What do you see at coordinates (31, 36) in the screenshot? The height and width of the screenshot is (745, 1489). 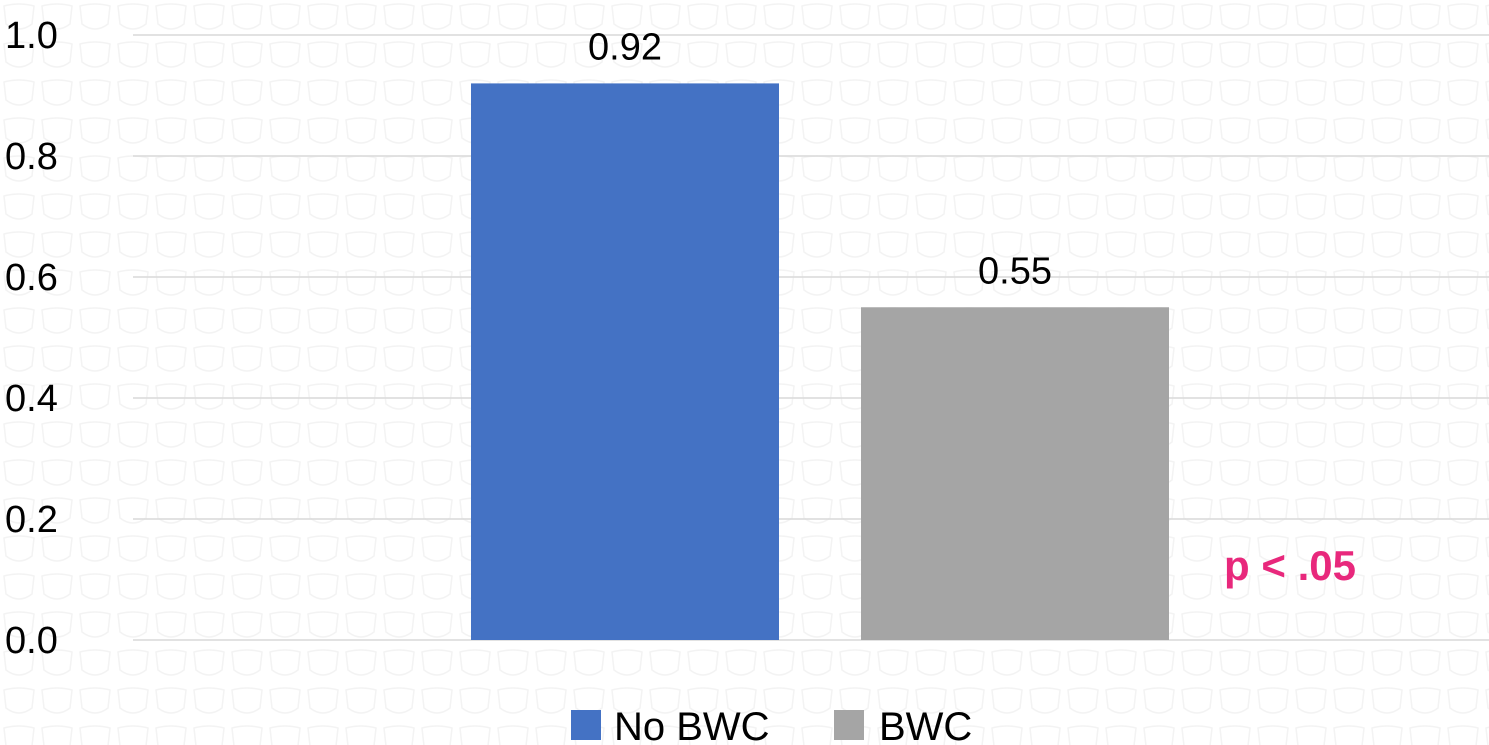 I see `y-tick-label: 1.0` at bounding box center [31, 36].